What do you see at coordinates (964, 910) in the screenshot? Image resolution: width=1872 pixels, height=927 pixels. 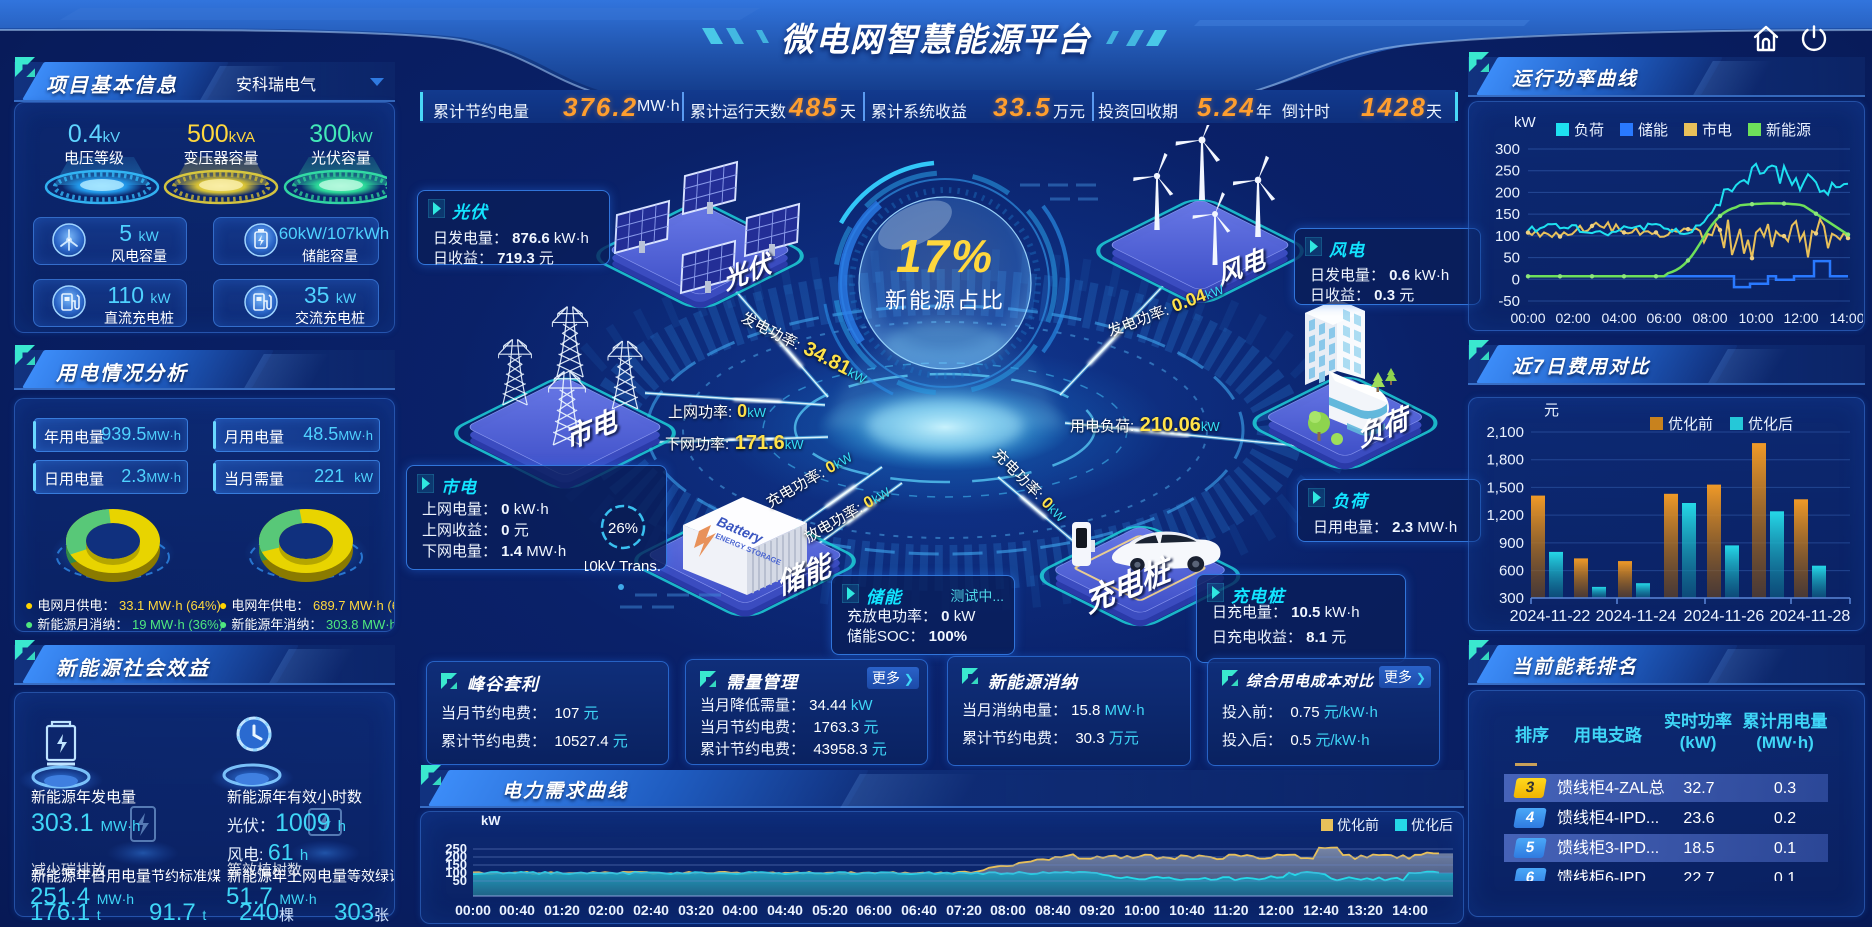 I see `svg-text: 07:20` at bounding box center [964, 910].